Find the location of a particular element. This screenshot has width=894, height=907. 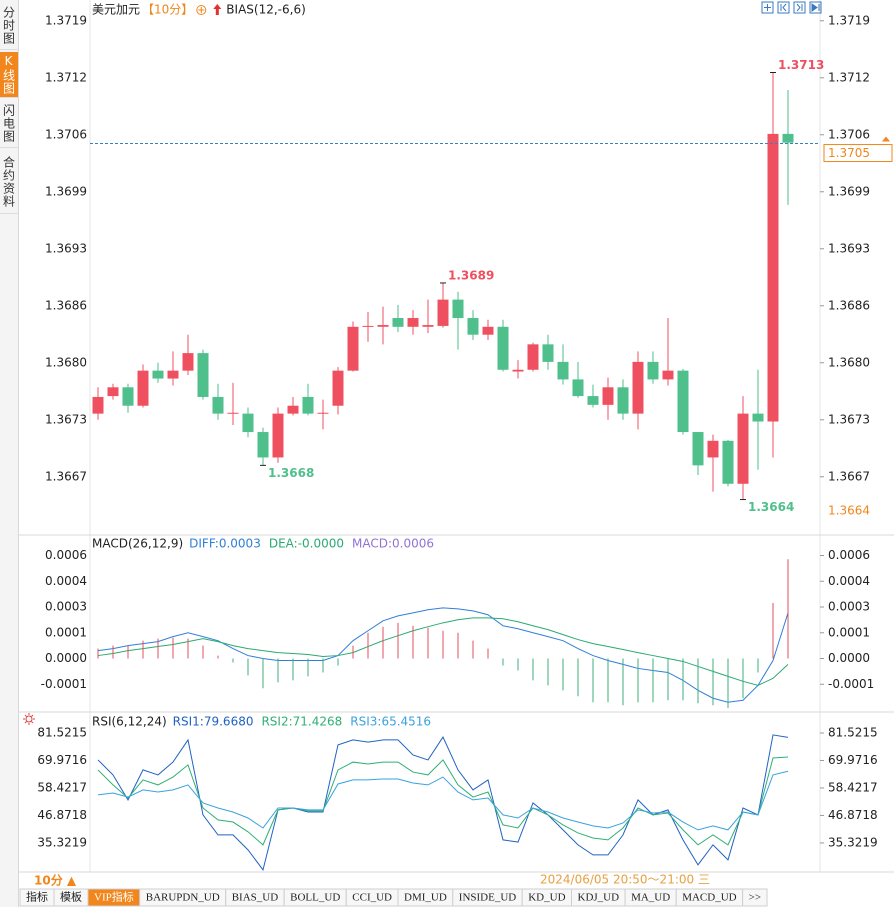

tab-label: BIAS_UD is located at coordinates (255, 898).